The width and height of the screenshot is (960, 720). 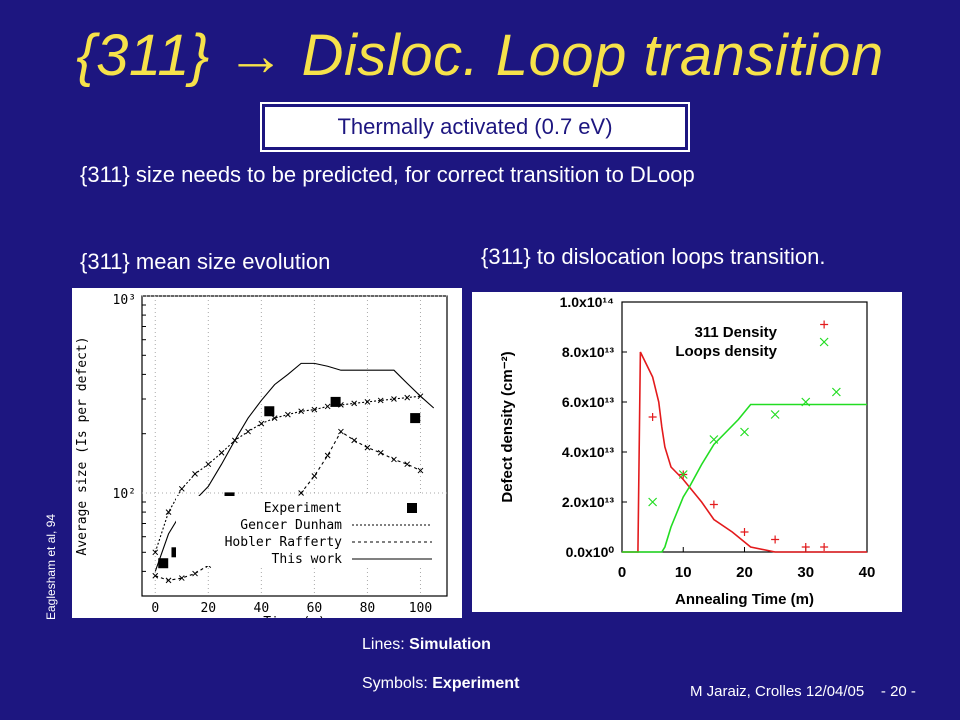 What do you see at coordinates (590, 552) in the screenshot?
I see `y-tick-label: 0.0x10⁰` at bounding box center [590, 552].